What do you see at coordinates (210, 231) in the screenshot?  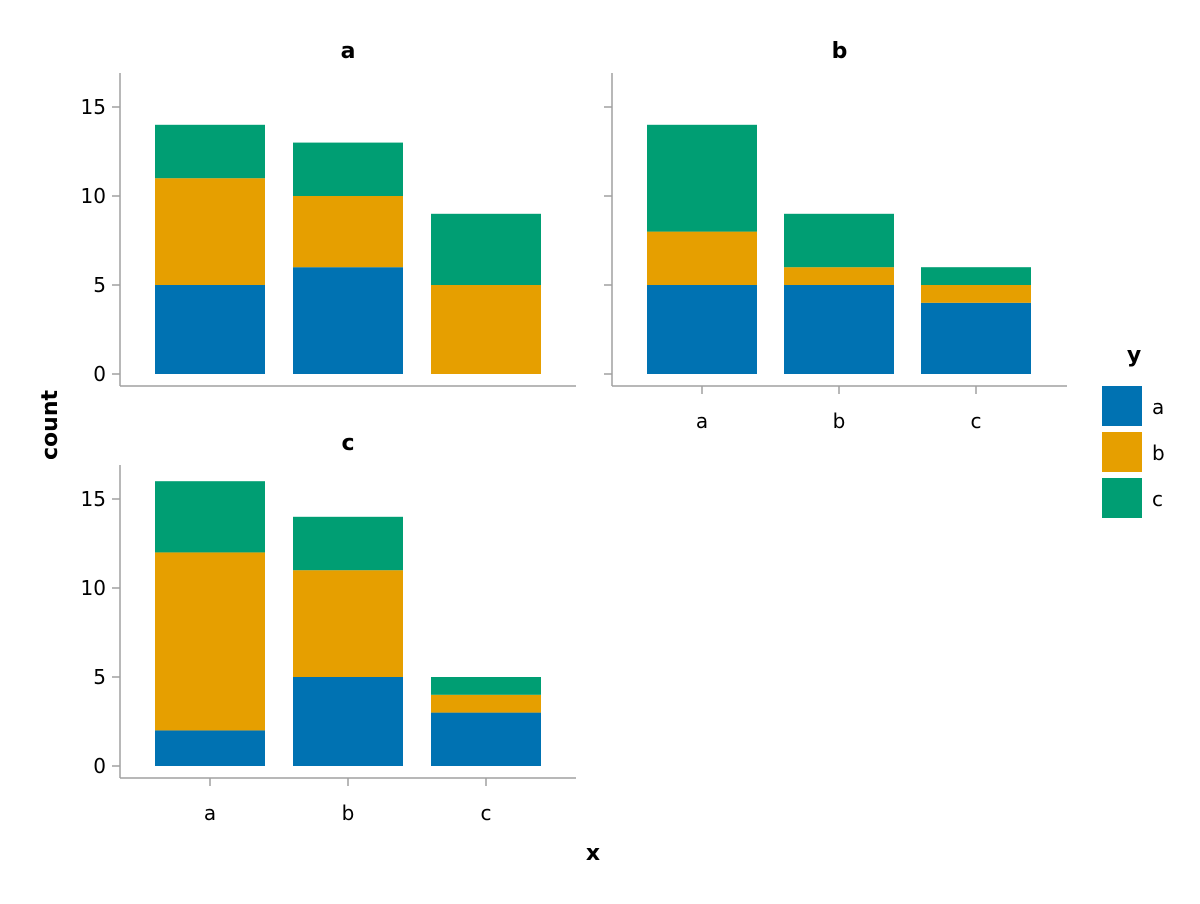 I see `bar-a-a-b` at bounding box center [210, 231].